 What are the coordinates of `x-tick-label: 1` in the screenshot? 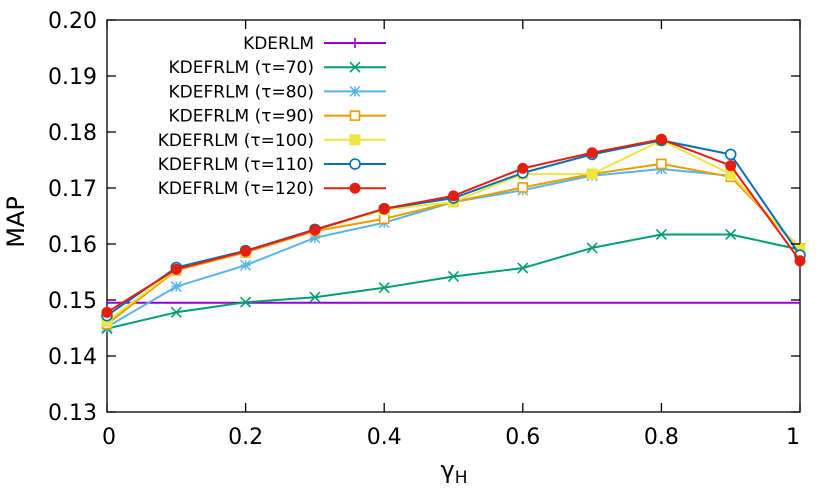 It's located at (793, 437).